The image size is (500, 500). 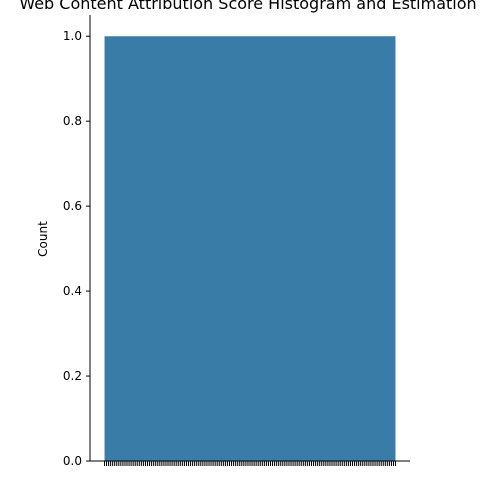 I want to click on y-tick-label-5: 1.0, so click(x=72, y=36).